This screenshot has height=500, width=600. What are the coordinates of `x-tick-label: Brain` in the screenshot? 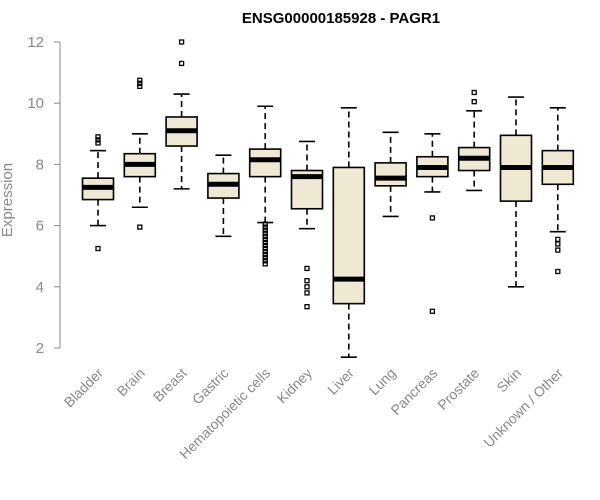 It's located at (130, 382).